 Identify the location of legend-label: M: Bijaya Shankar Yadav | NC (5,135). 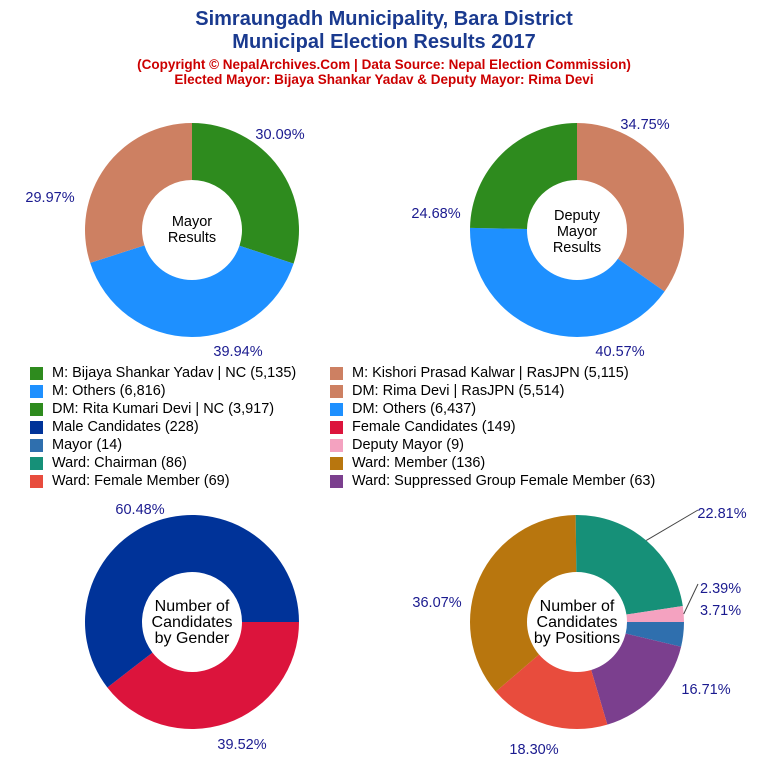
(174, 373).